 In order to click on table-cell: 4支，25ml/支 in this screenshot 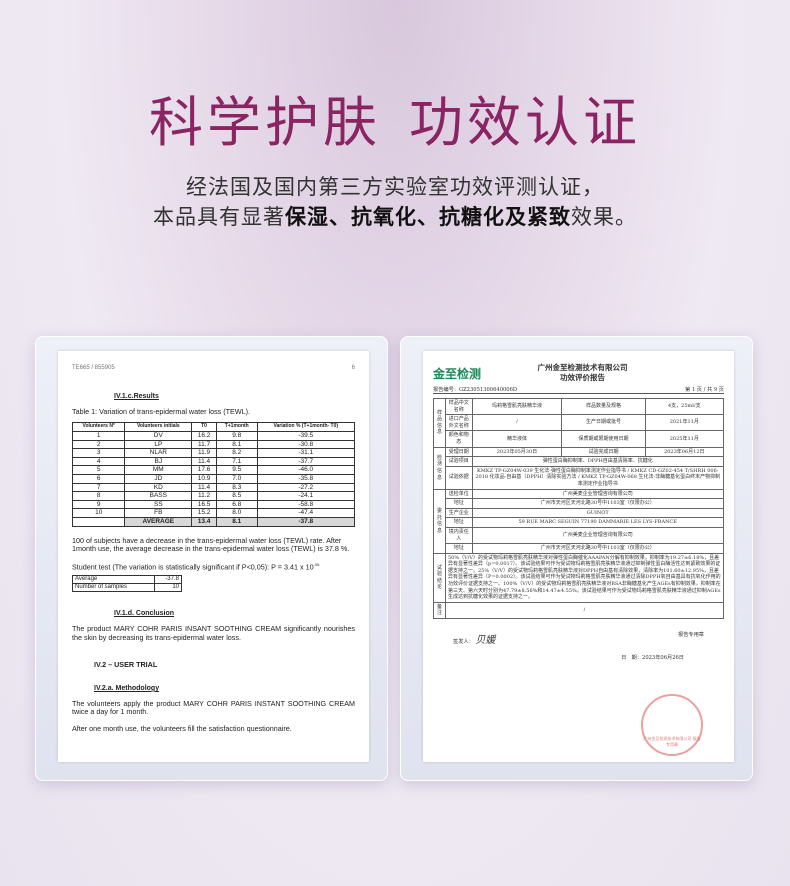, I will do `click(684, 406)`.